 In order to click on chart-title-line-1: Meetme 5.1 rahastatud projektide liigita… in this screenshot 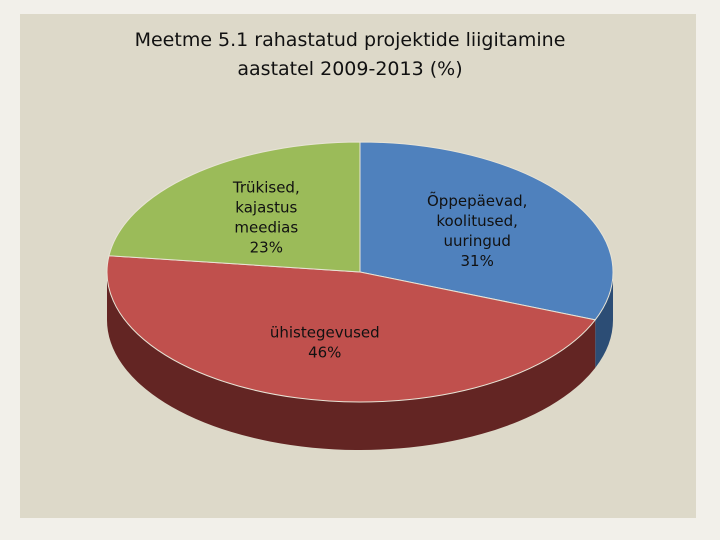, I will do `click(350, 40)`.